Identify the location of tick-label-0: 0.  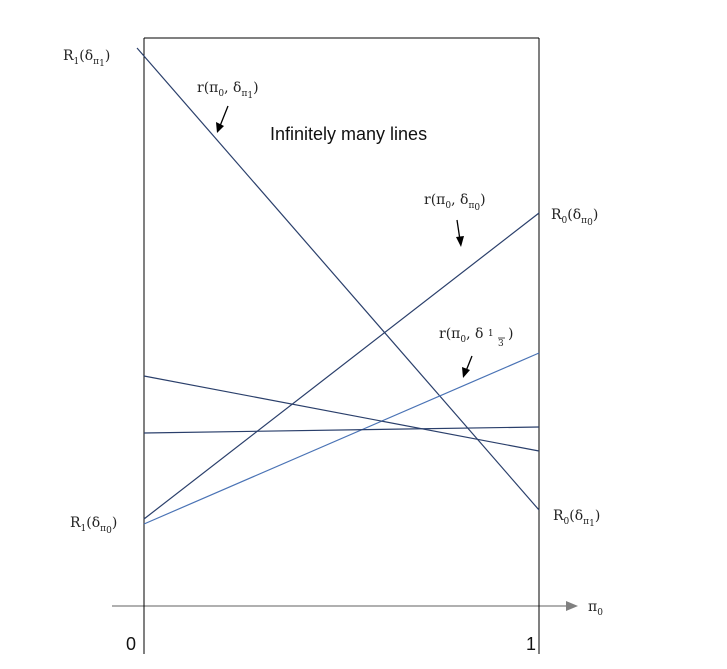
(131, 644).